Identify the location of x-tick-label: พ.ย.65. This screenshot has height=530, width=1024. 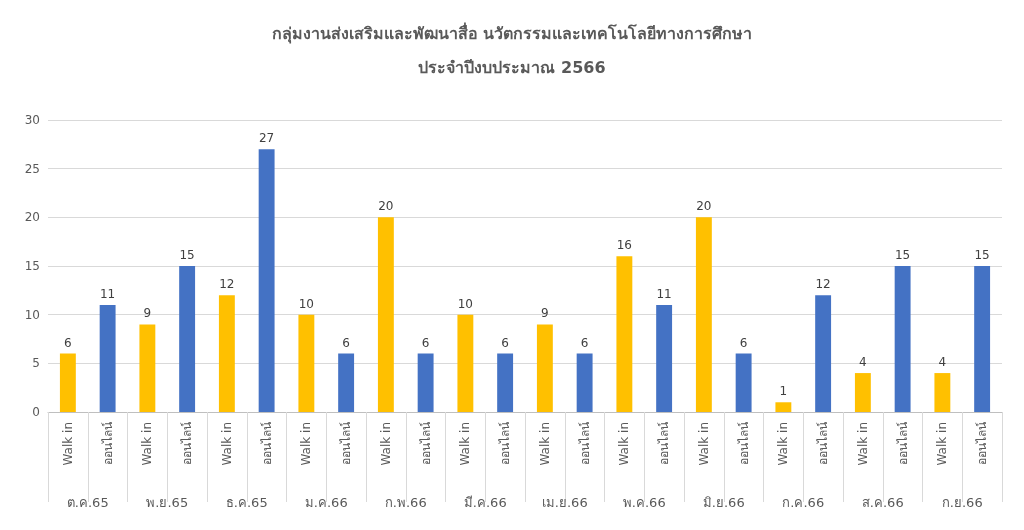
(167, 502).